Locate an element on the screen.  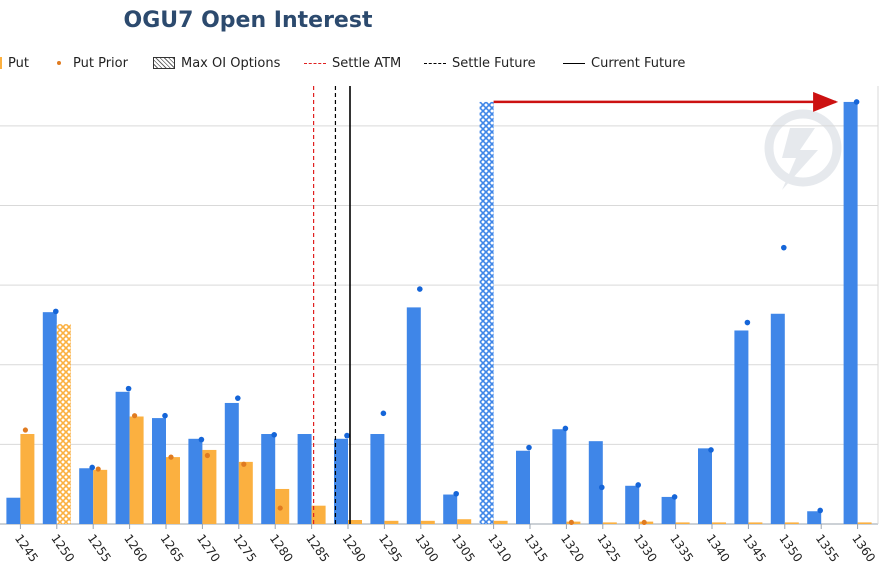
x-tick-label: 1275 is located at coordinates (244, 548).